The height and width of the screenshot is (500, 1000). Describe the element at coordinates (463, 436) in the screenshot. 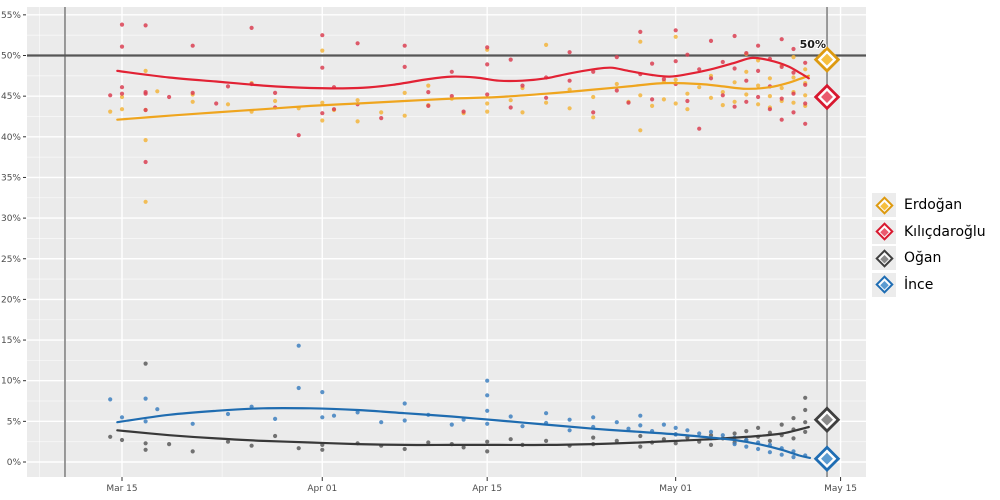

I see `series-ogan-trend` at that location.